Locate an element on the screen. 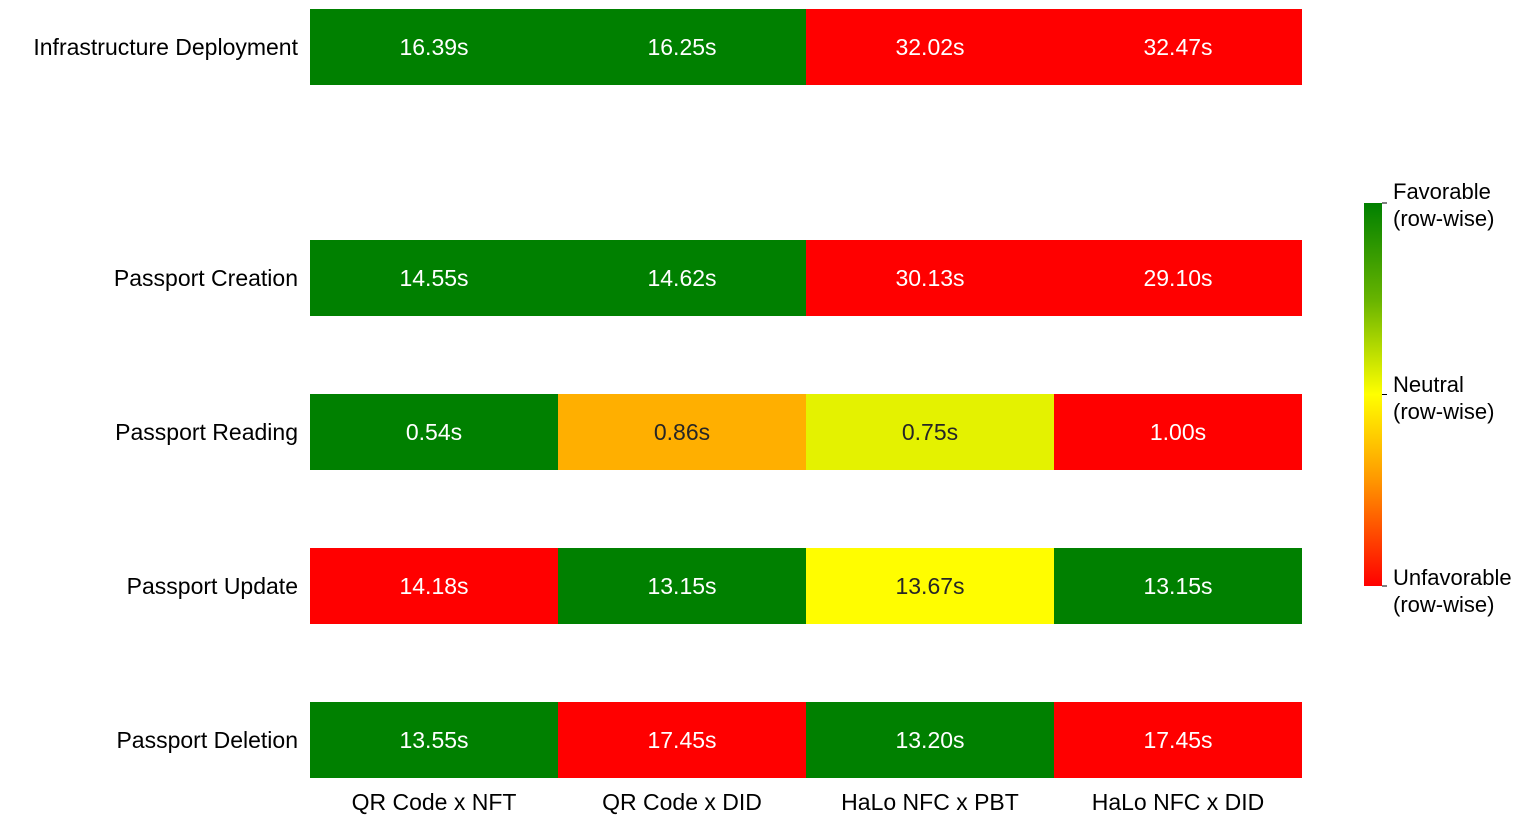 The width and height of the screenshot is (1537, 824). legend-unfavorable-line1: Unfavorable is located at coordinates (1452, 577).